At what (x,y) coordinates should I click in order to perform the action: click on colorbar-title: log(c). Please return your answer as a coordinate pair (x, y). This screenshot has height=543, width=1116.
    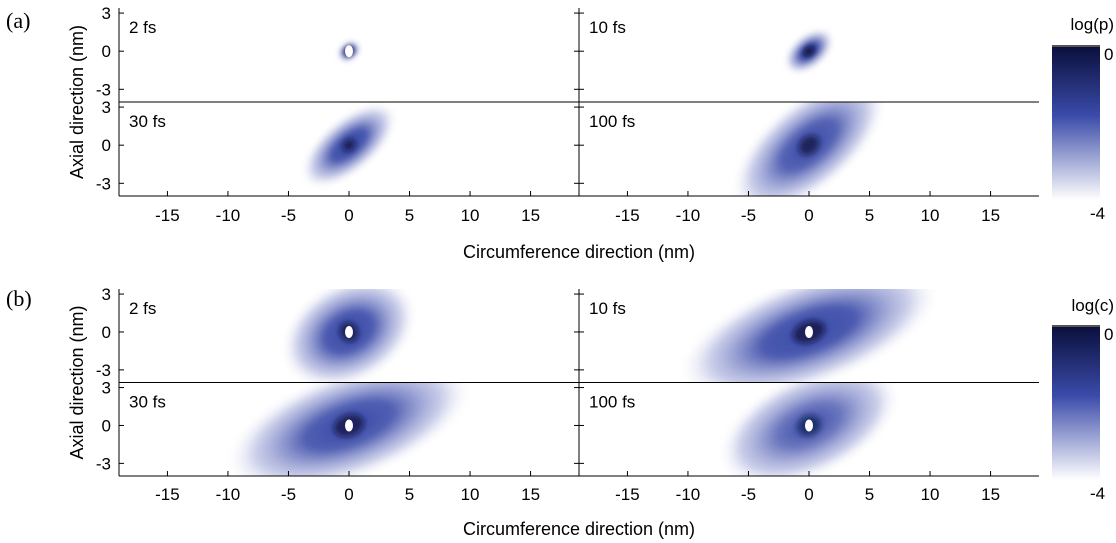
    Looking at the image, I should click on (1092, 305).